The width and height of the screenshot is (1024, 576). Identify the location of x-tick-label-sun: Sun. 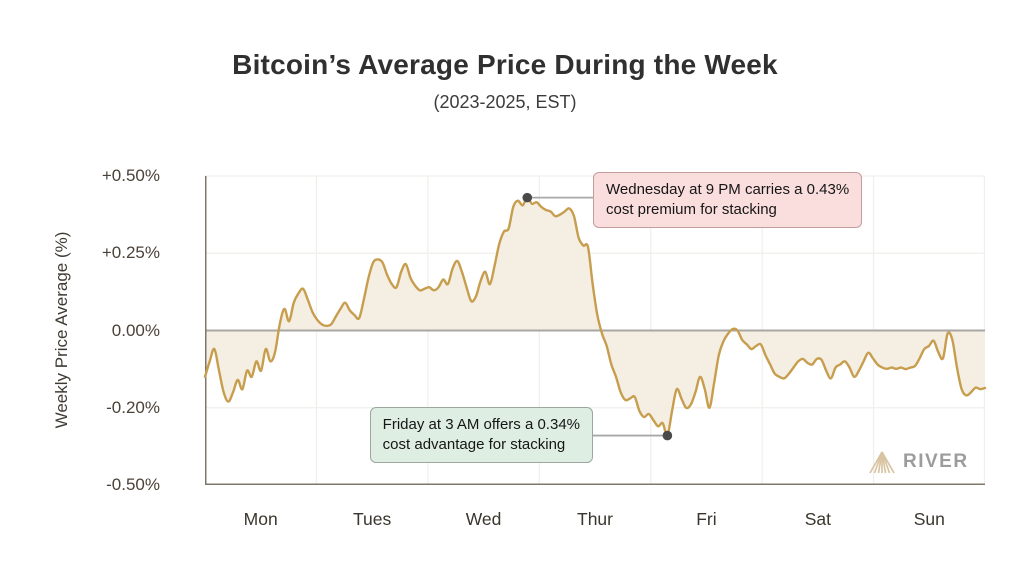
(929, 519).